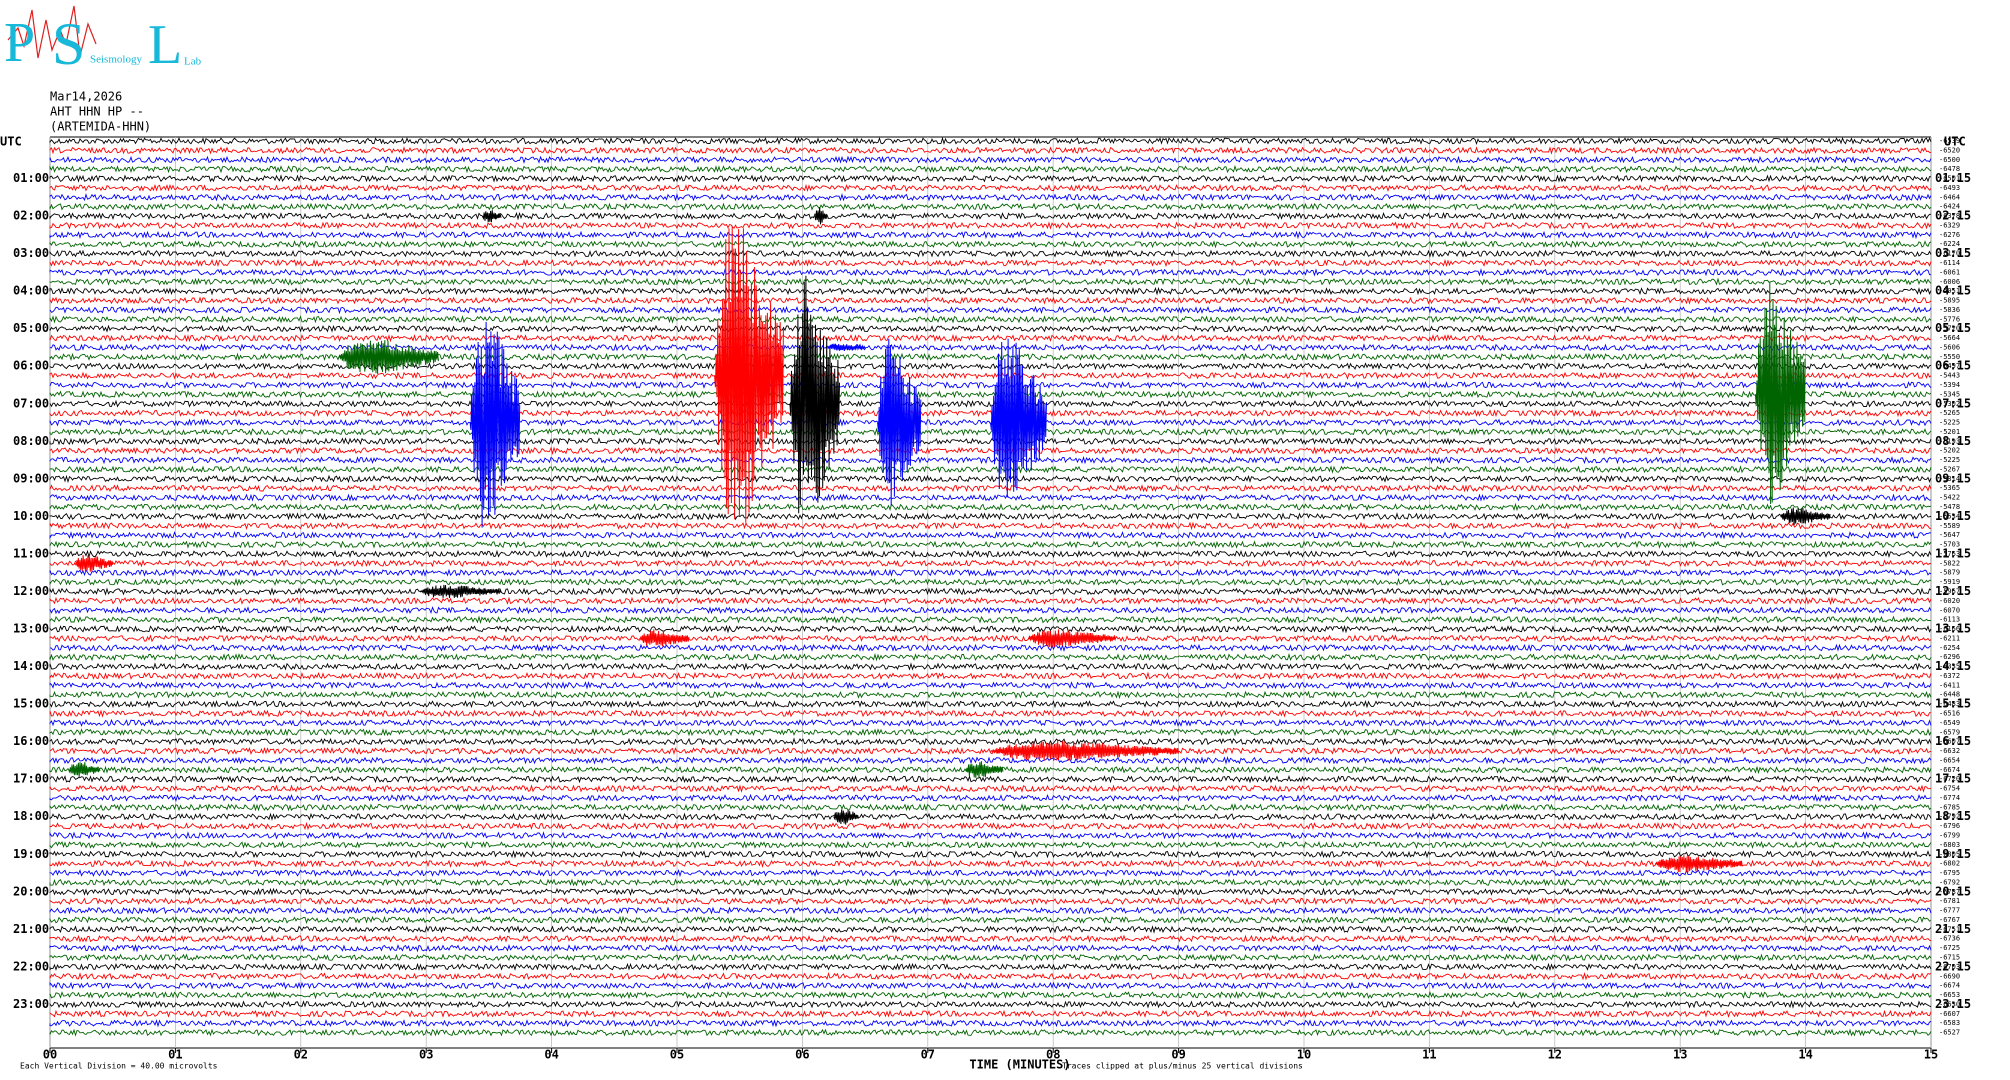  Describe the element at coordinates (1949, 423) in the screenshot. I see `trace-offset: -5225` at that location.